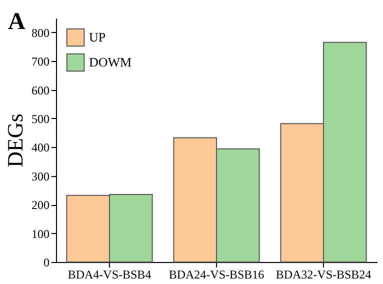 This screenshot has width=383, height=284. Describe the element at coordinates (15, 141) in the screenshot. I see `y-axis-title: DEGs` at that location.